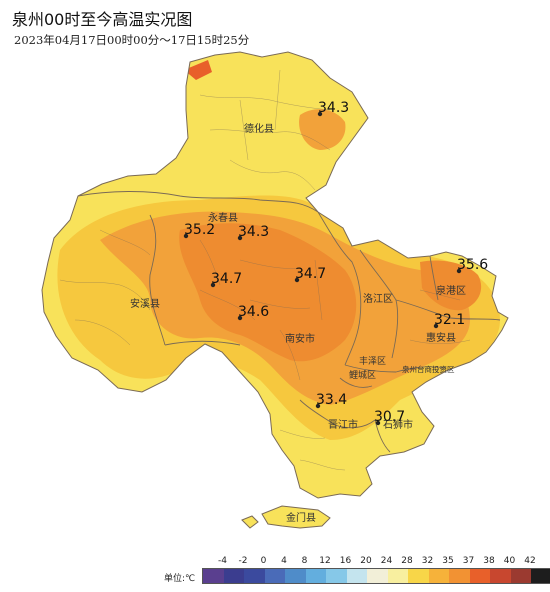  Describe the element at coordinates (345, 561) in the screenshot. I see `legend-tick-label: 16` at that location.